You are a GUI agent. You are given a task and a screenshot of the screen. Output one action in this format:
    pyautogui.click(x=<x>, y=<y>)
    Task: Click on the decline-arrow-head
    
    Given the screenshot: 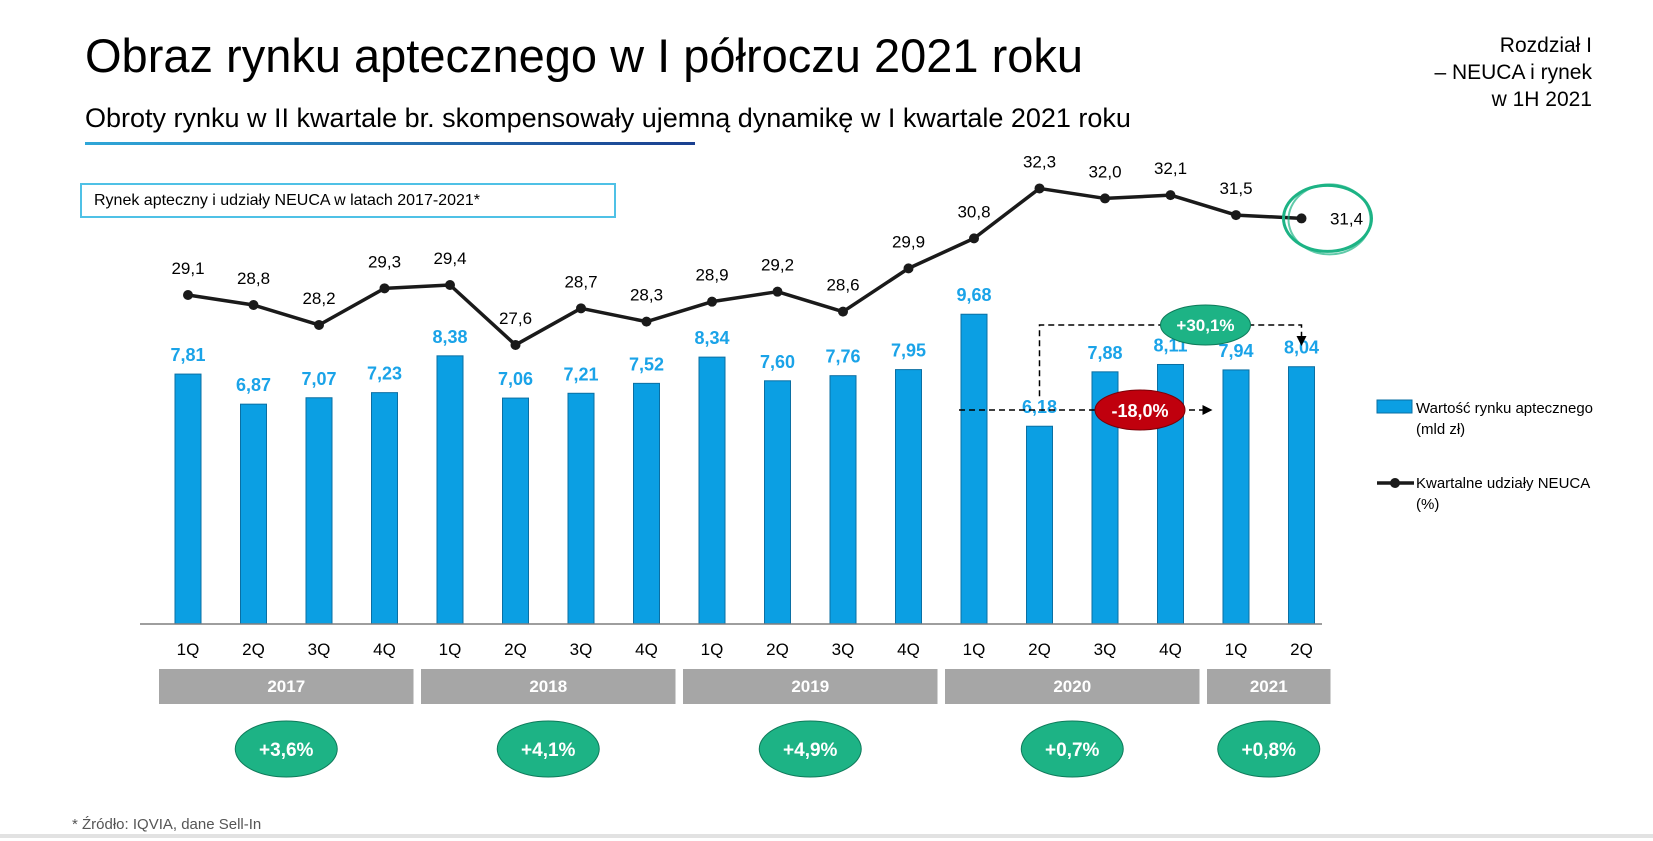 What is the action you would take?
    pyautogui.click(x=1207, y=410)
    